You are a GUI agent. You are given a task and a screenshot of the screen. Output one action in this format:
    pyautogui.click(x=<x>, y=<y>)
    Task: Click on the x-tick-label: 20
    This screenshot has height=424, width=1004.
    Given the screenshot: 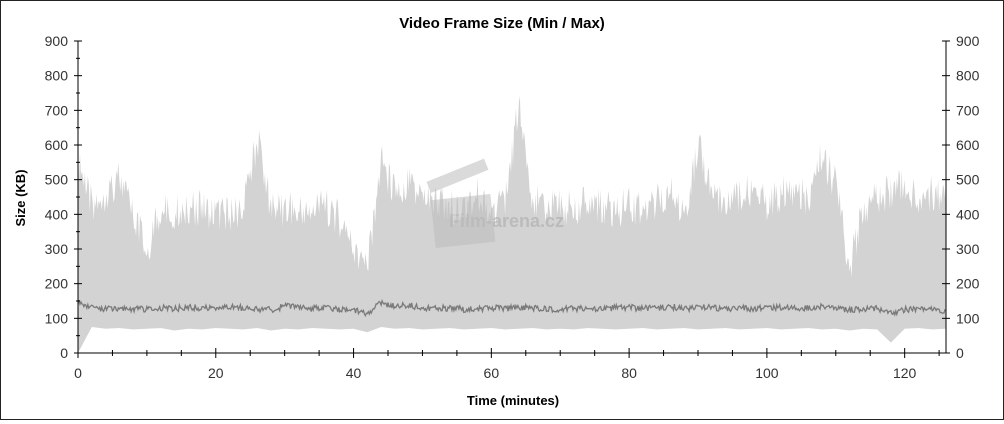 What is the action you would take?
    pyautogui.click(x=216, y=373)
    